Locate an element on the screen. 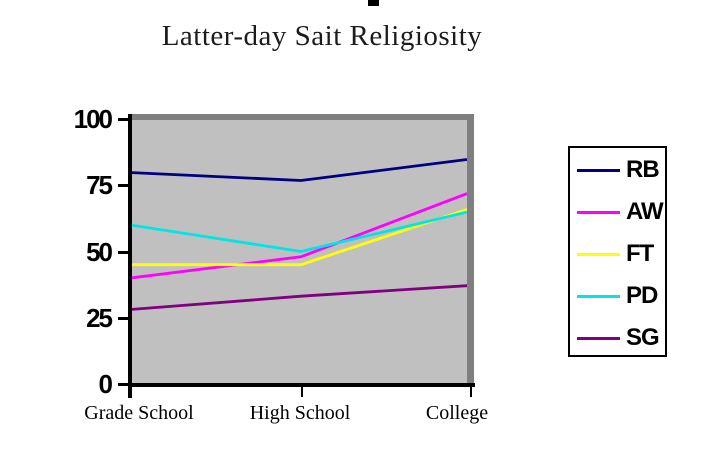 The image size is (720, 450). legend-entry-RB: RB is located at coordinates (617, 170).